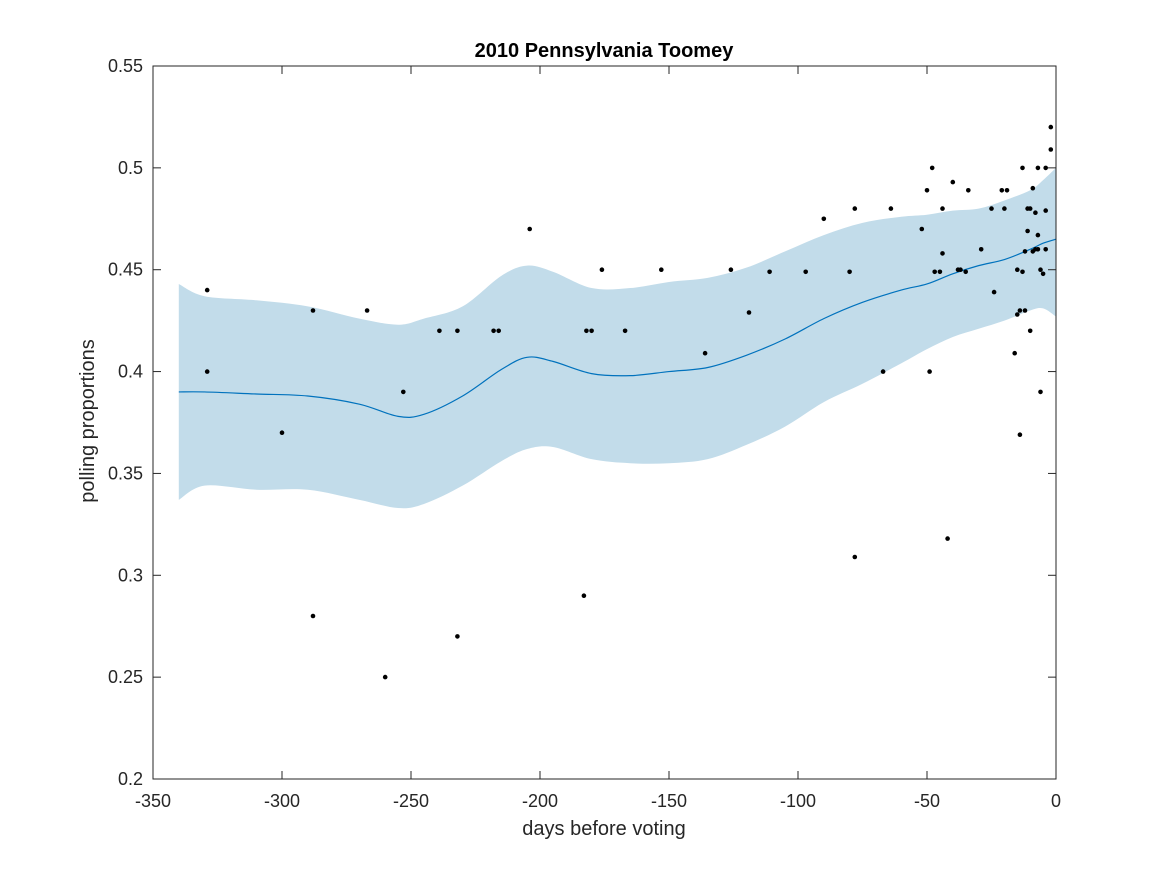  What do you see at coordinates (153, 801) in the screenshot?
I see `x-tick-label: -350` at bounding box center [153, 801].